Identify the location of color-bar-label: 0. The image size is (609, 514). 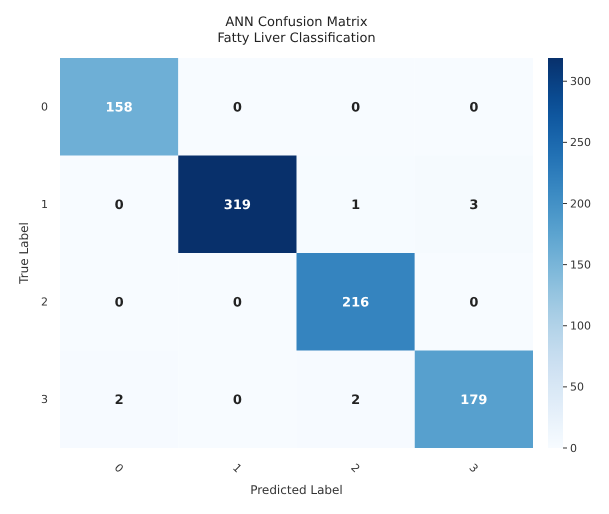
(573, 448).